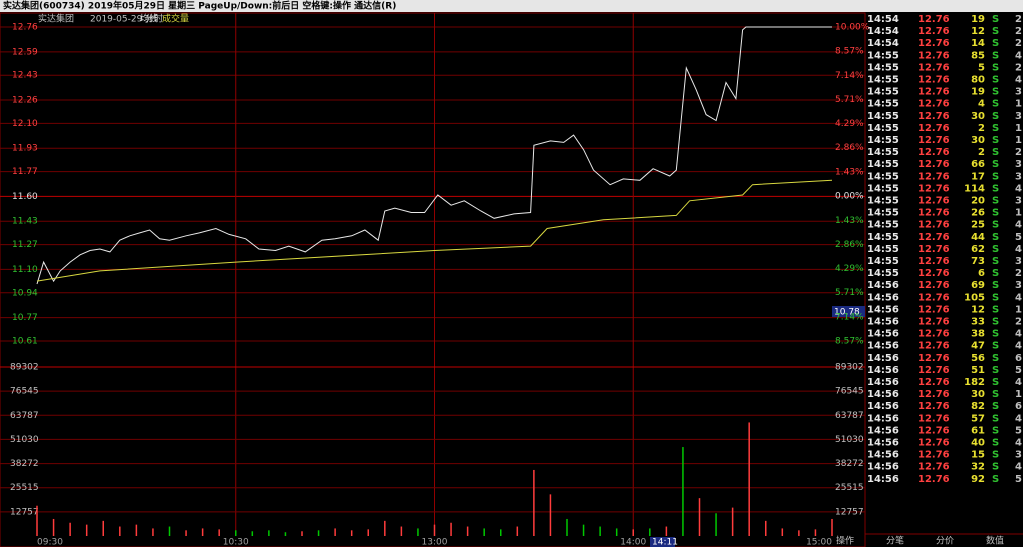  What do you see at coordinates (849, 368) in the screenshot?
I see `y-tick-label-right: 89302` at bounding box center [849, 368].